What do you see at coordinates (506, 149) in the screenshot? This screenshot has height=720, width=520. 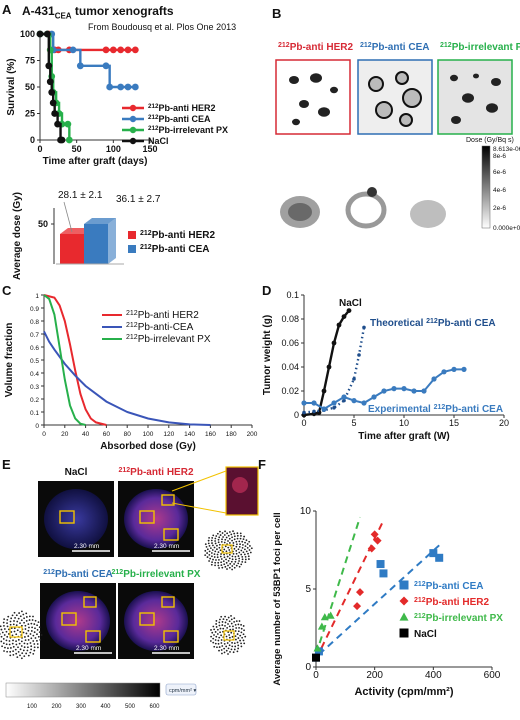 I see `colorbar-tick-label: 8.613e-06` at bounding box center [506, 149].